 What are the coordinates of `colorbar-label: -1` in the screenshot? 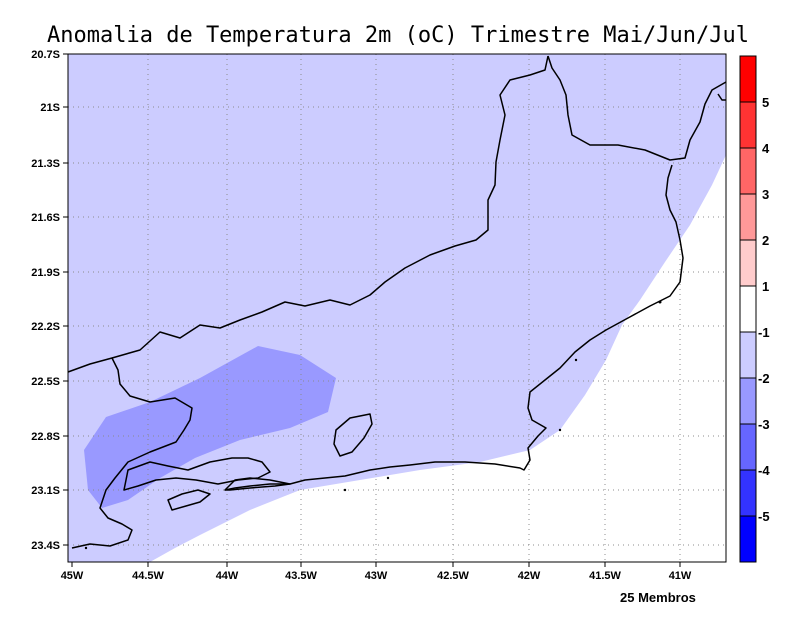 It's located at (764, 332).